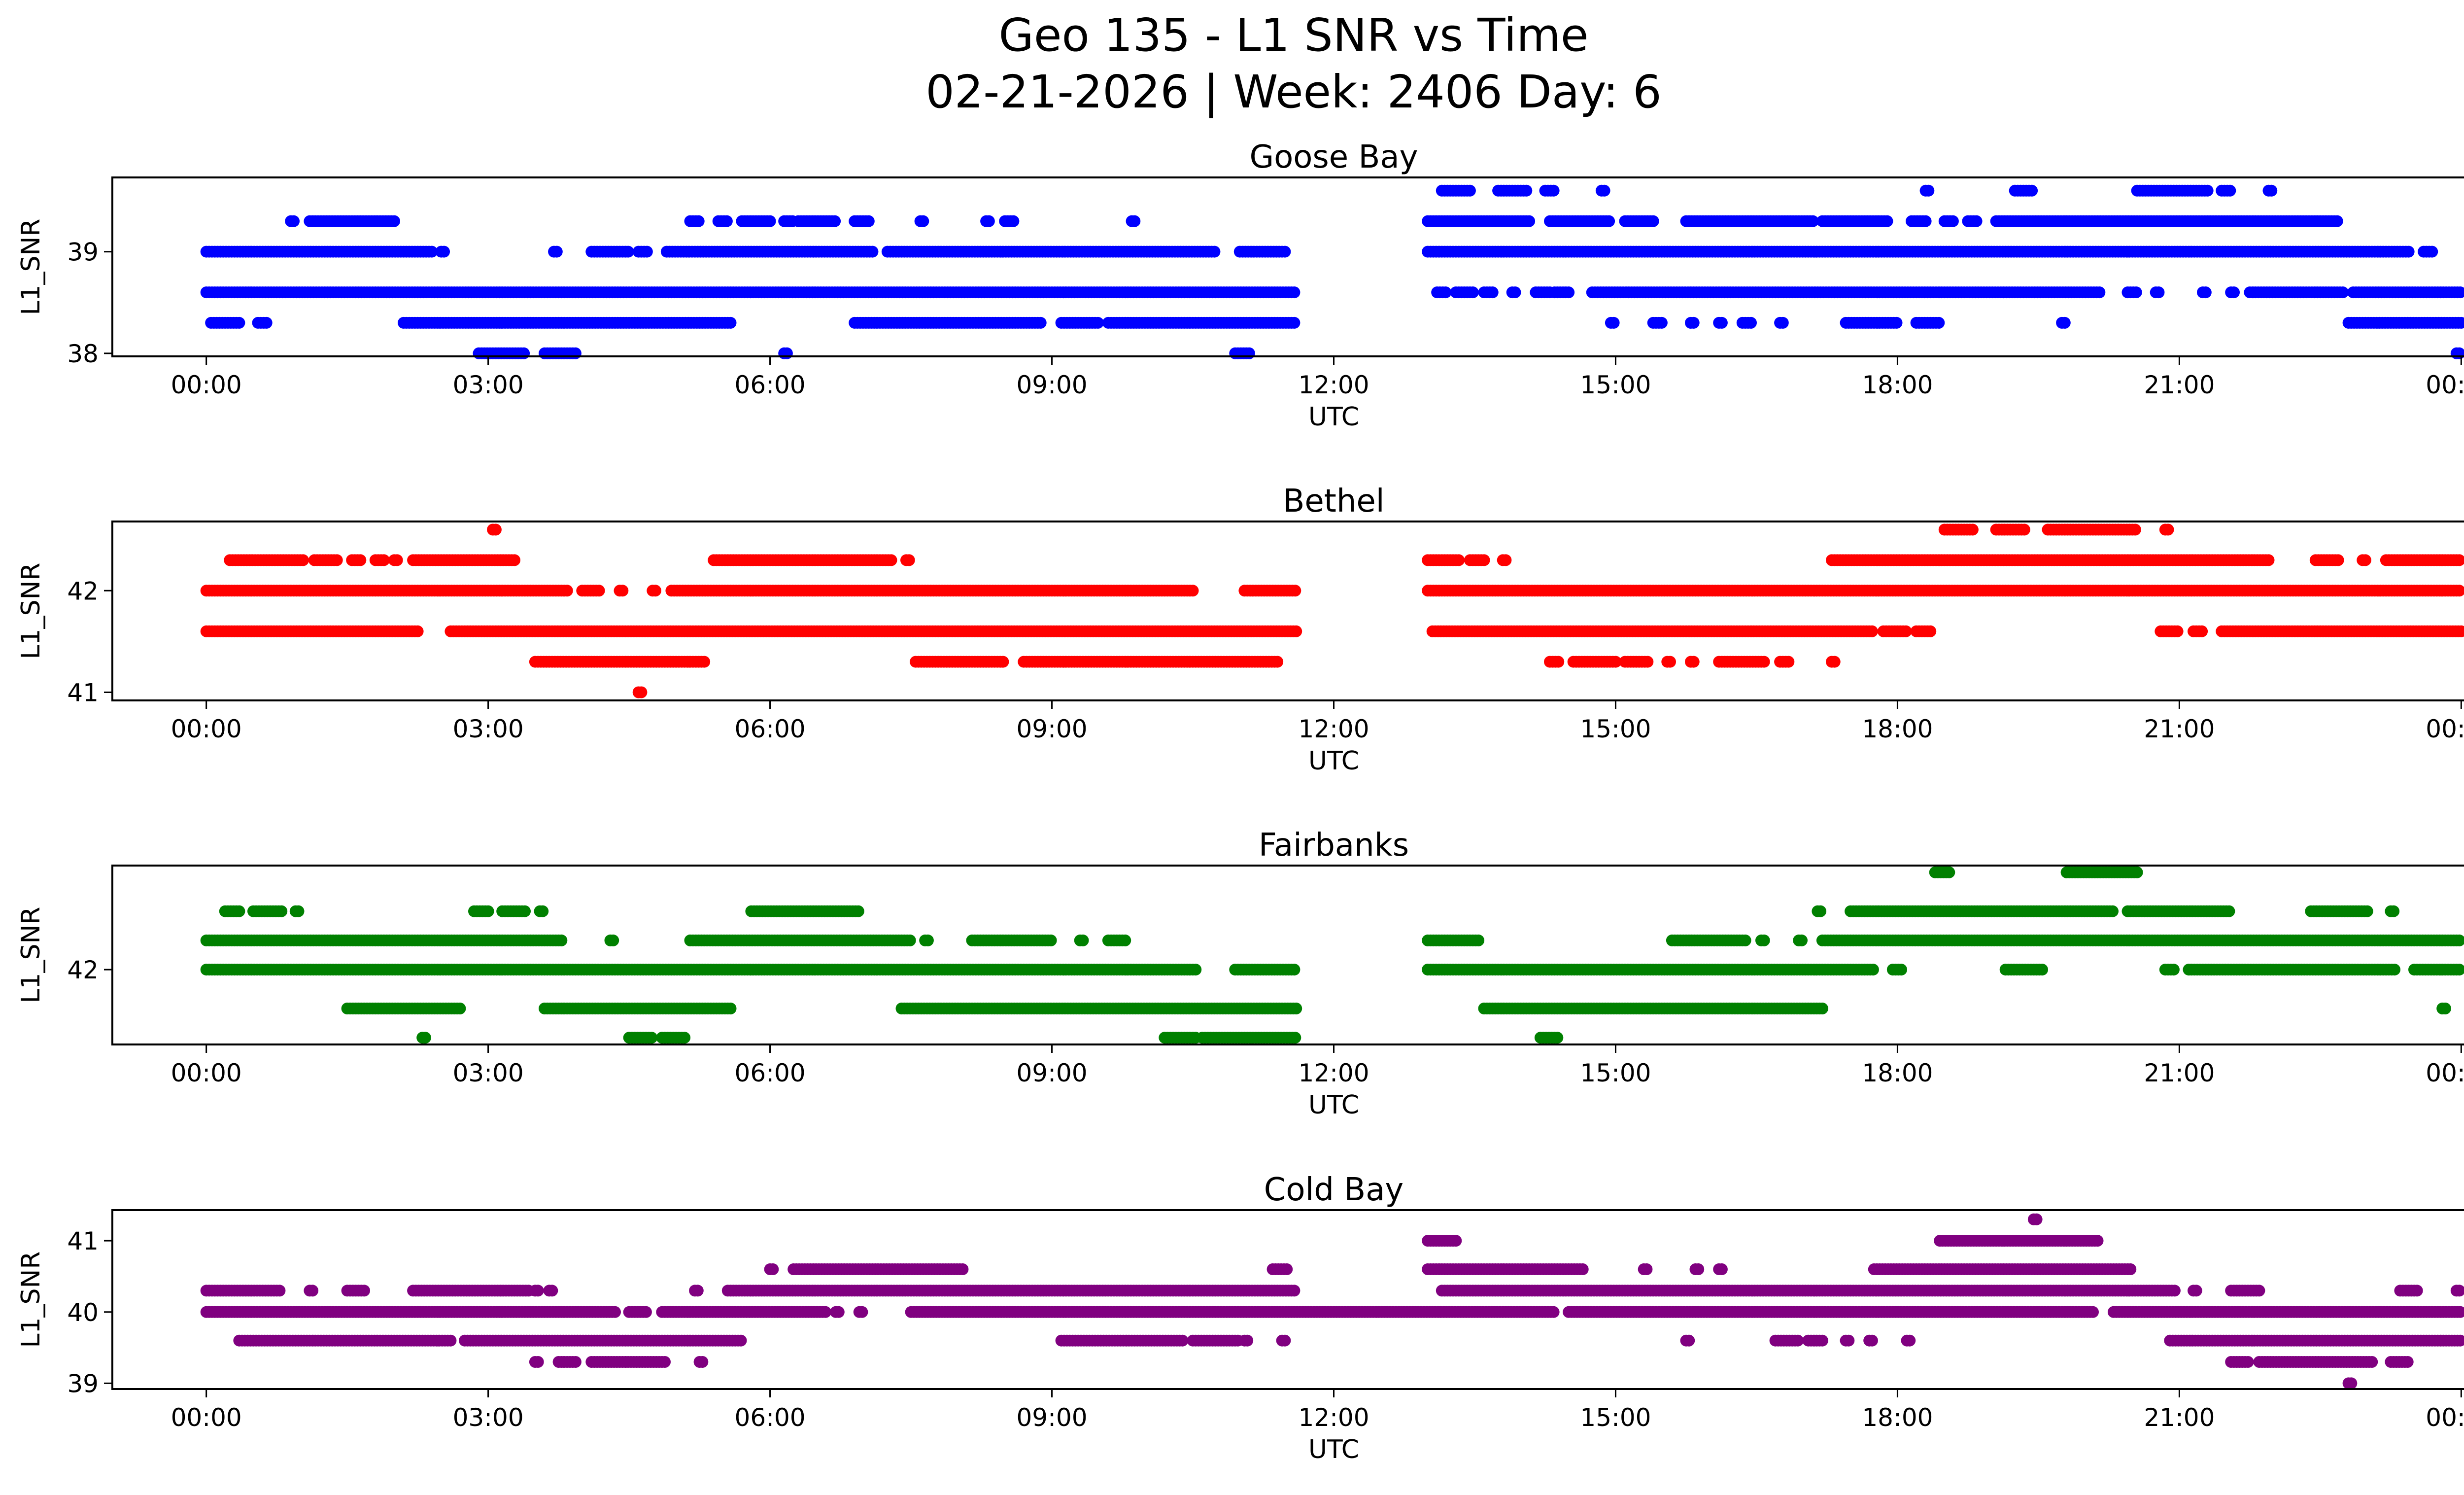  I want to click on y-tick-label: 38, so click(83, 354).